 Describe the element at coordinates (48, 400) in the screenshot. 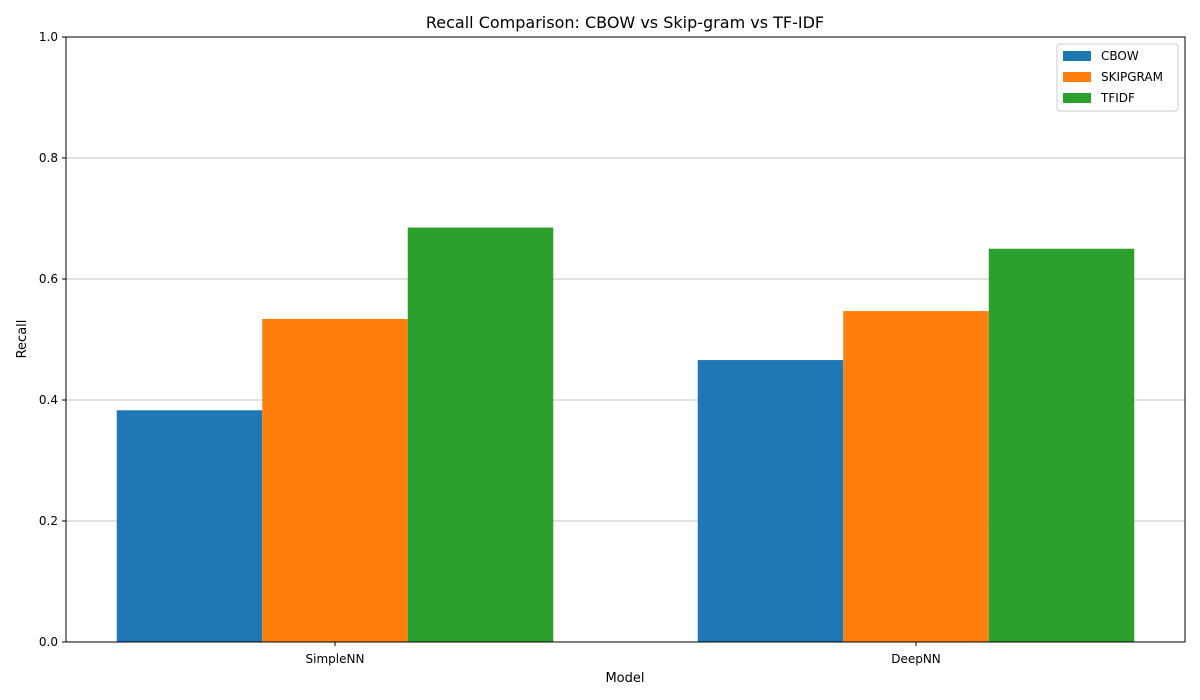

I see `y-tick-label: 0.4` at that location.